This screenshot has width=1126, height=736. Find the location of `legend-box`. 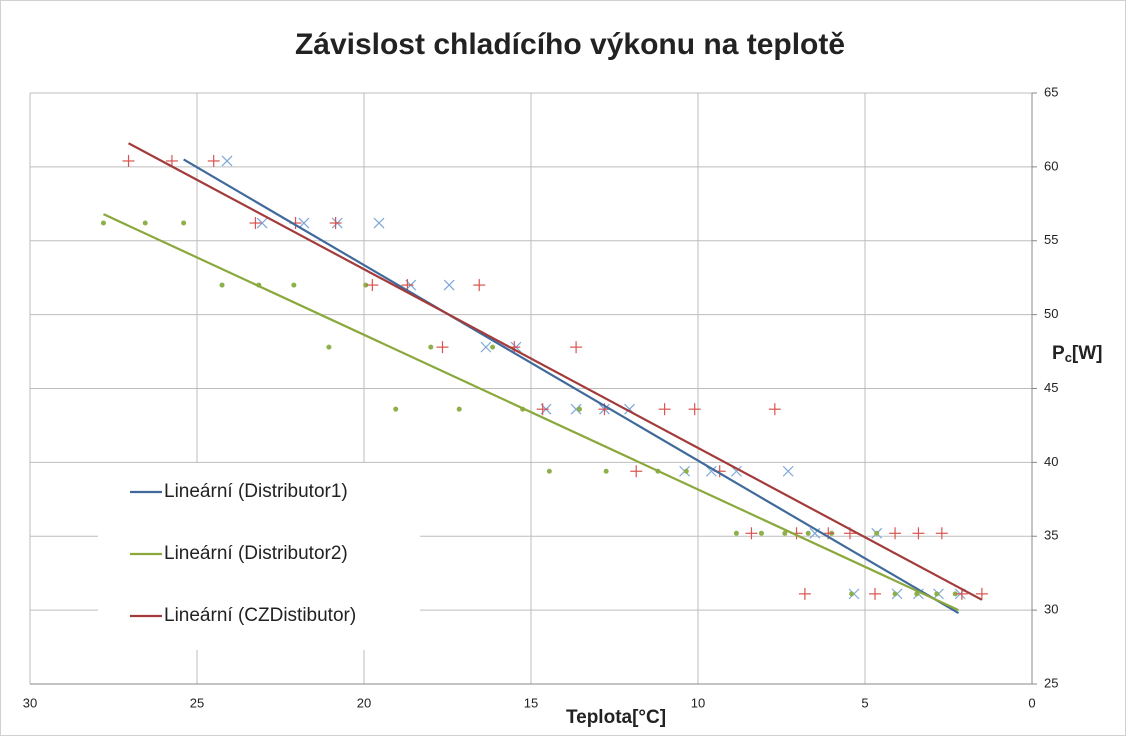

legend-box is located at coordinates (259, 556).